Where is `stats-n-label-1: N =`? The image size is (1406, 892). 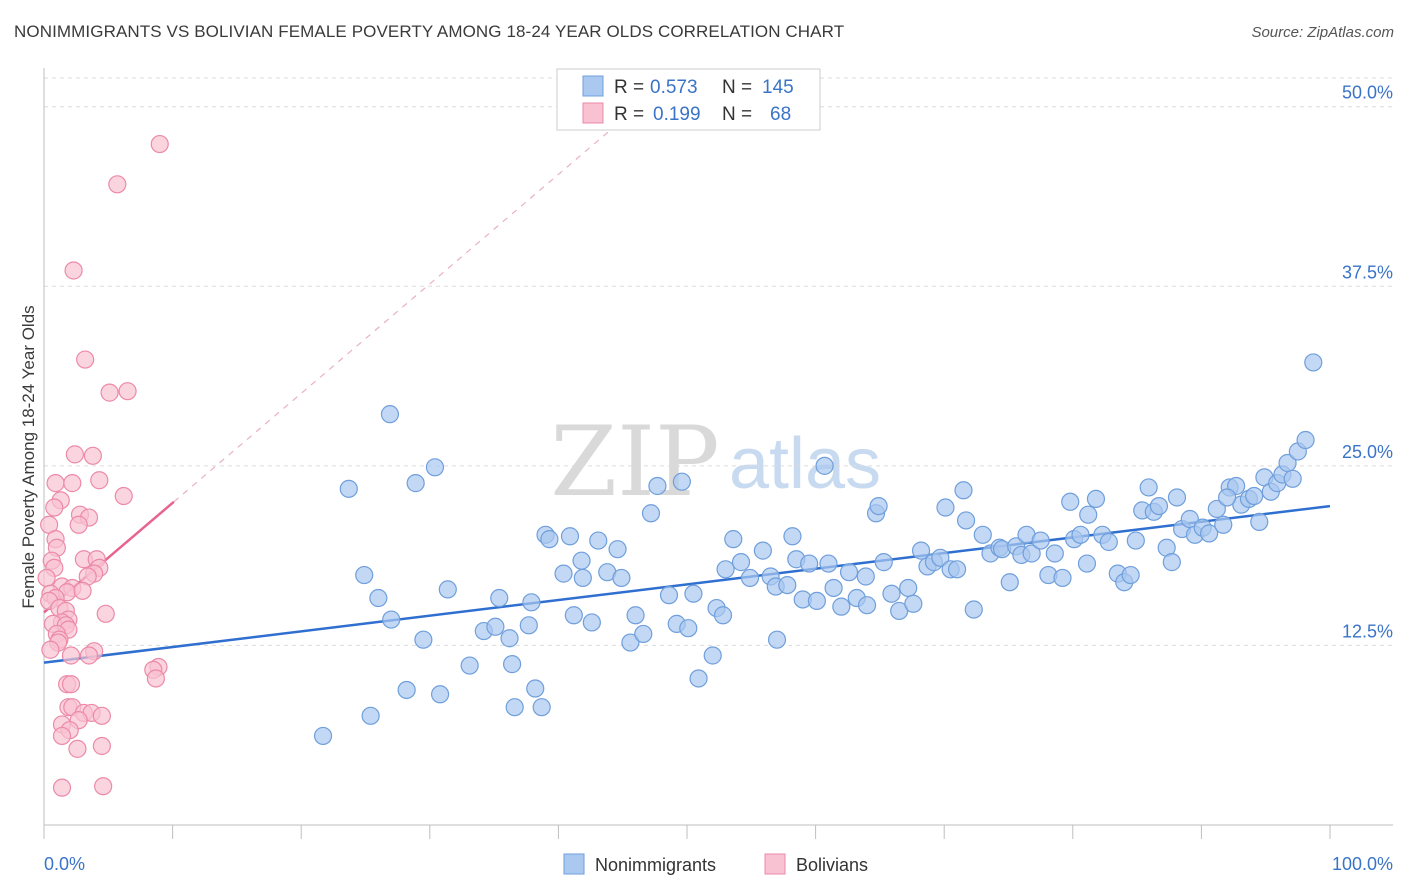 stats-n-label-1: N = is located at coordinates (737, 87).